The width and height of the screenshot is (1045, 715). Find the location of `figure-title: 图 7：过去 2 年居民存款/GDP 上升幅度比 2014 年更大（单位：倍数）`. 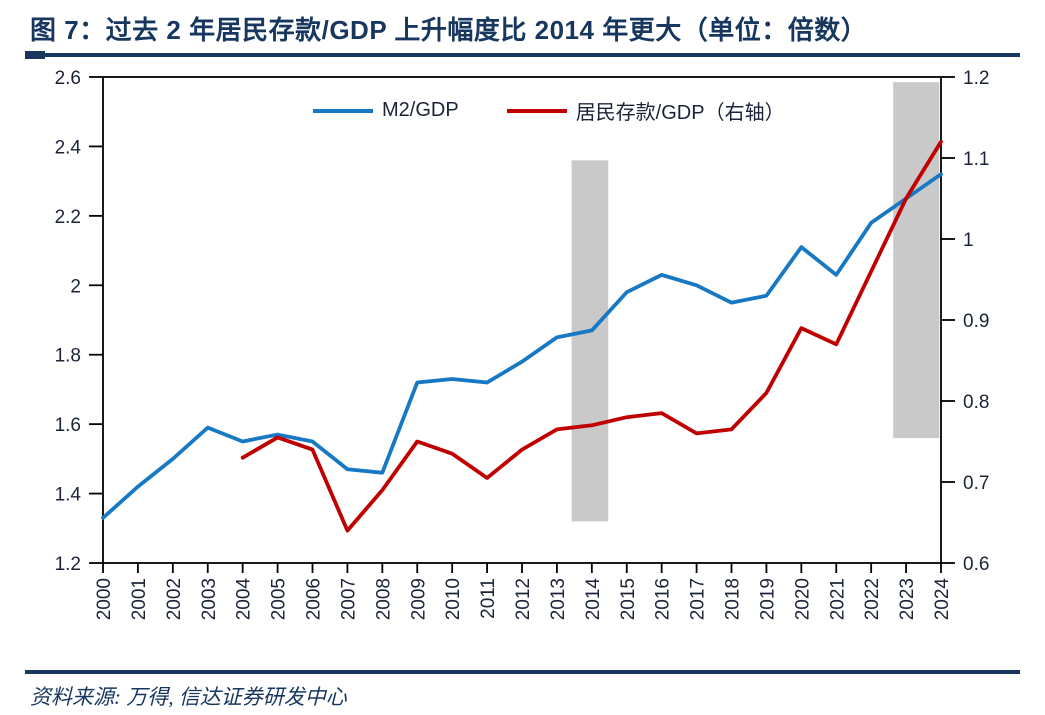

figure-title: 图 7：过去 2 年居民存款/GDP 上升幅度比 2014 年更大（单位：倍数） is located at coordinates (449, 30).